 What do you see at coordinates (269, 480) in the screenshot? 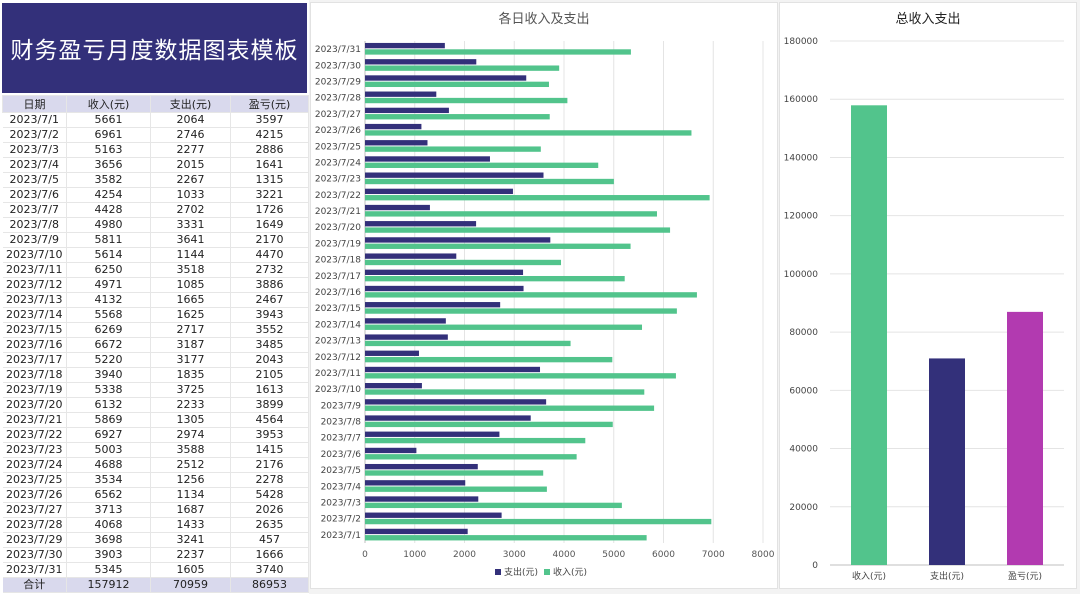
I see `cell-profit: 2278` at bounding box center [269, 480].